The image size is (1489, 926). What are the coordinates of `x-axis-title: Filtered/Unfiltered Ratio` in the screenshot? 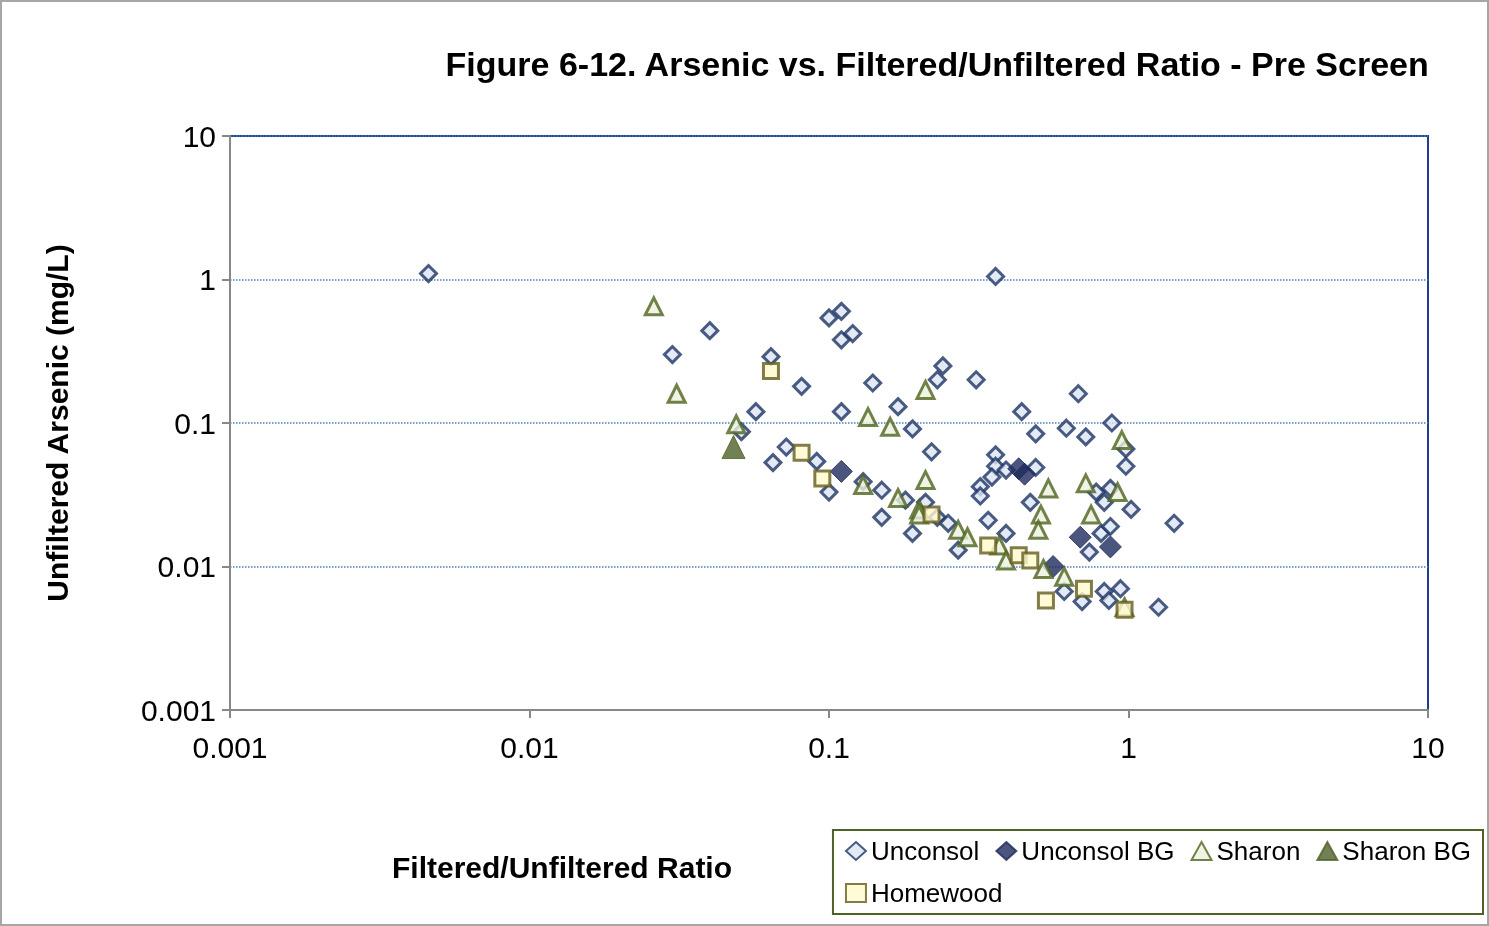 It's located at (562, 867).